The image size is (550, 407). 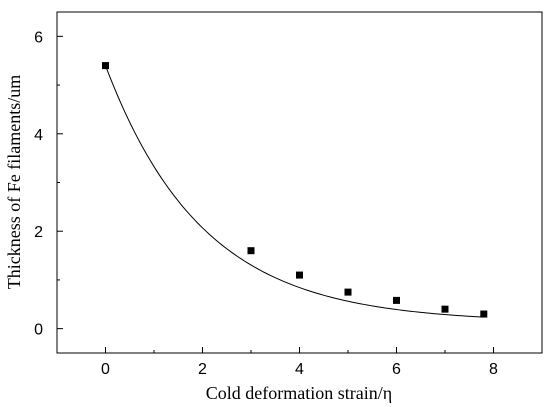 I want to click on x-axis-title: Cold deformation strain/η, so click(x=299, y=393).